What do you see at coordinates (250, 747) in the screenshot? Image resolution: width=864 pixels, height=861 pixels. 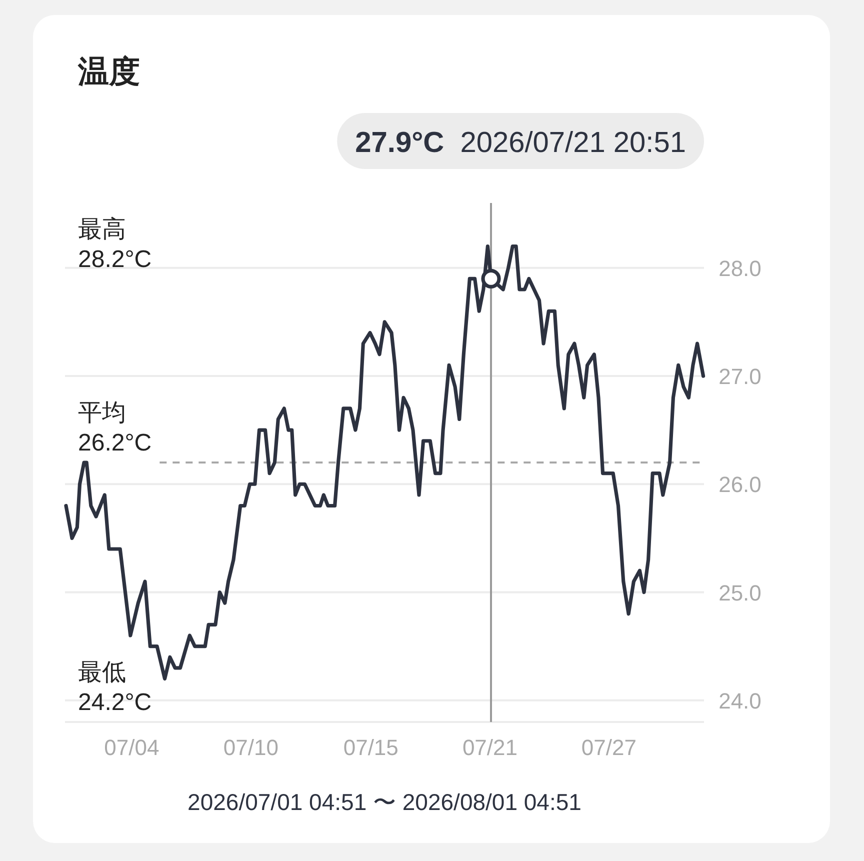 I see `xtick-label: 07/10` at bounding box center [250, 747].